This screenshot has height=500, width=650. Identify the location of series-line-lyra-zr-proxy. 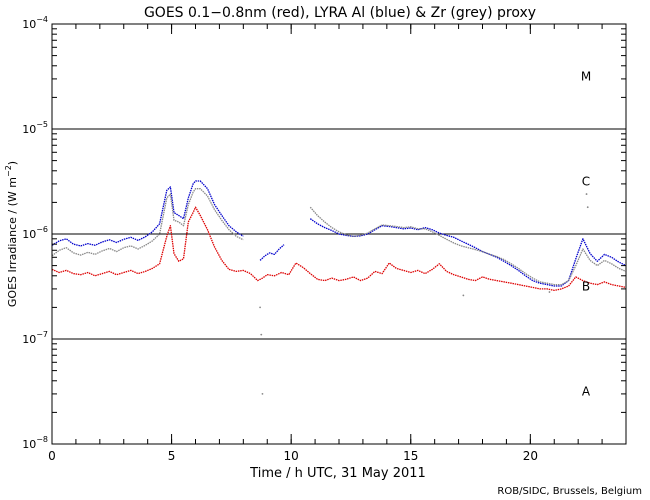
(468, 246).